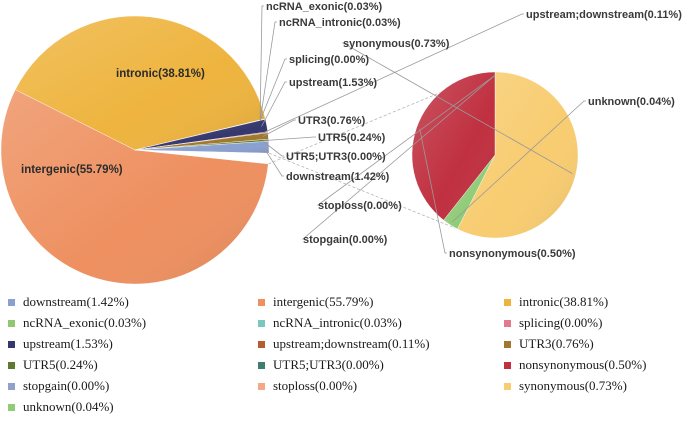  Describe the element at coordinates (332, 121) in the screenshot. I see `pie-label-utr3: UTR3(0.76%)` at that location.